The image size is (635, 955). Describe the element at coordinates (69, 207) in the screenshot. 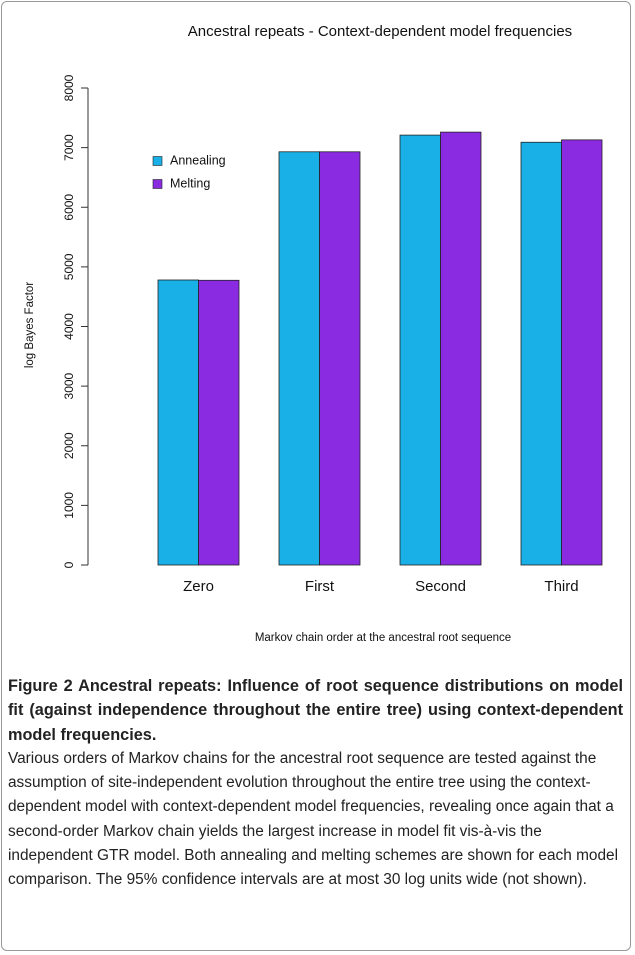

I see `y-tick-label: 6000` at that location.